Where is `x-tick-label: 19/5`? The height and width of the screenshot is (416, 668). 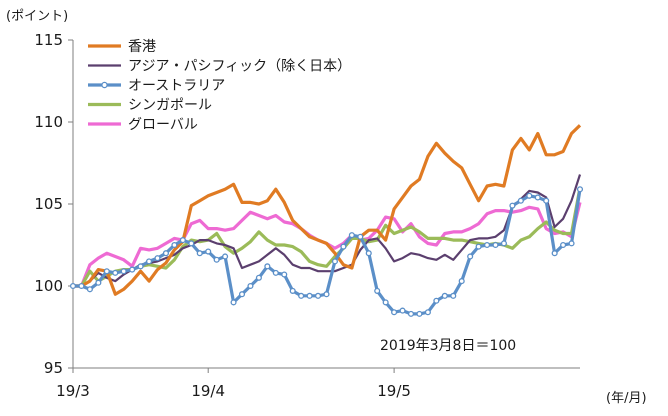
x-tick-label: 19/5 is located at coordinates (394, 391).